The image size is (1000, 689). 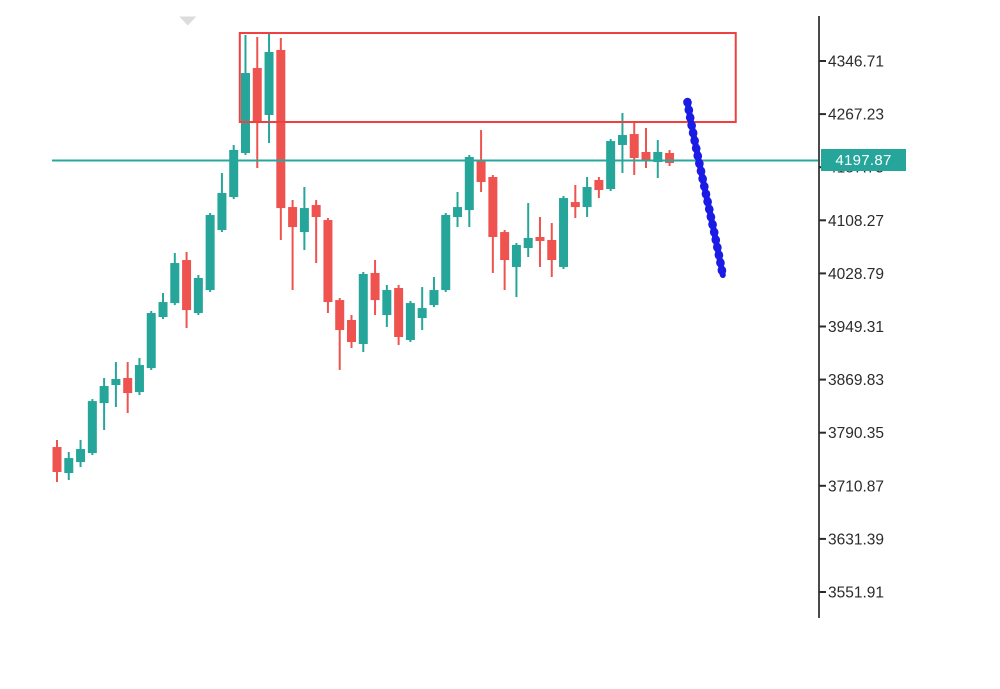 What do you see at coordinates (188, 21) in the screenshot?
I see `watermark-arrow-icon` at bounding box center [188, 21].